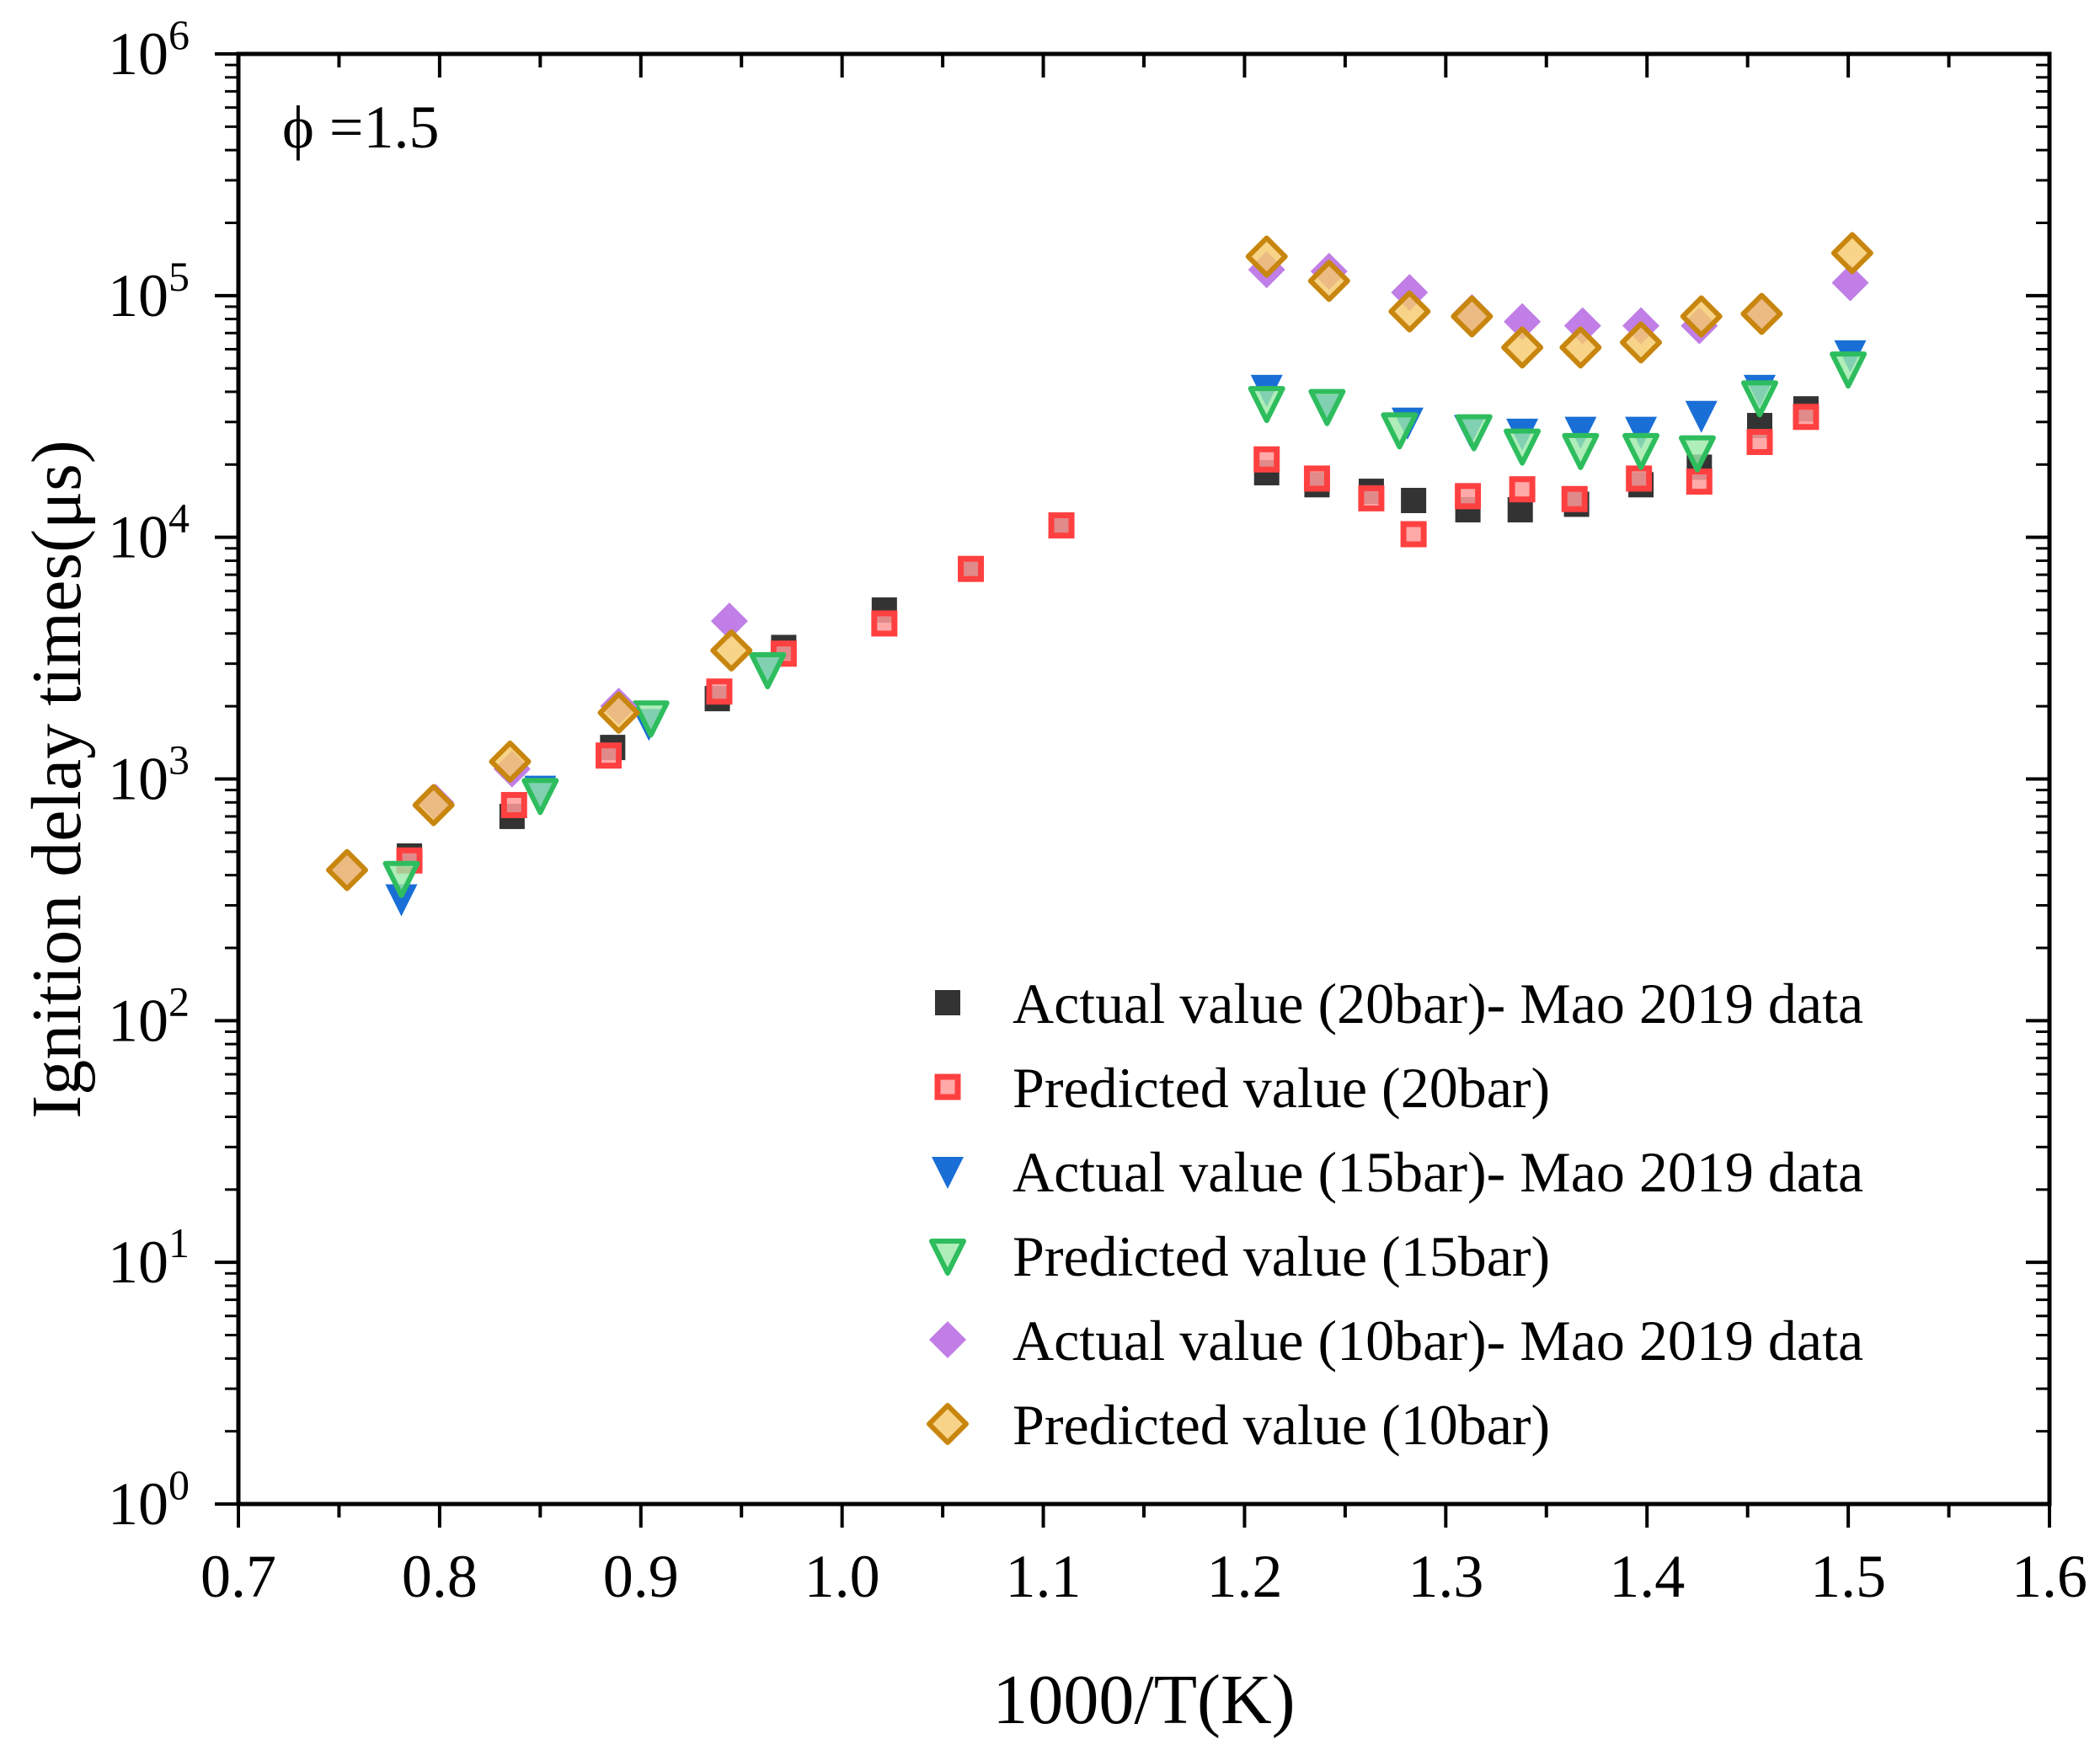 The image size is (2100, 1745). Describe the element at coordinates (1281, 1425) in the screenshot. I see `legend-label: Predicted value (10bar)` at that location.